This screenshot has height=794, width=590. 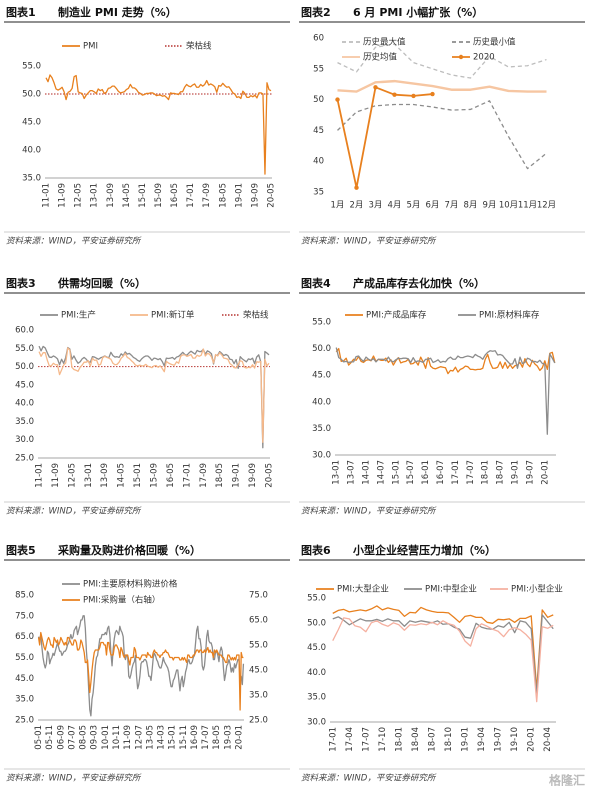 What do you see at coordinates (490, 206) in the screenshot?
I see `x-tick-label: 9月` at bounding box center [490, 206].